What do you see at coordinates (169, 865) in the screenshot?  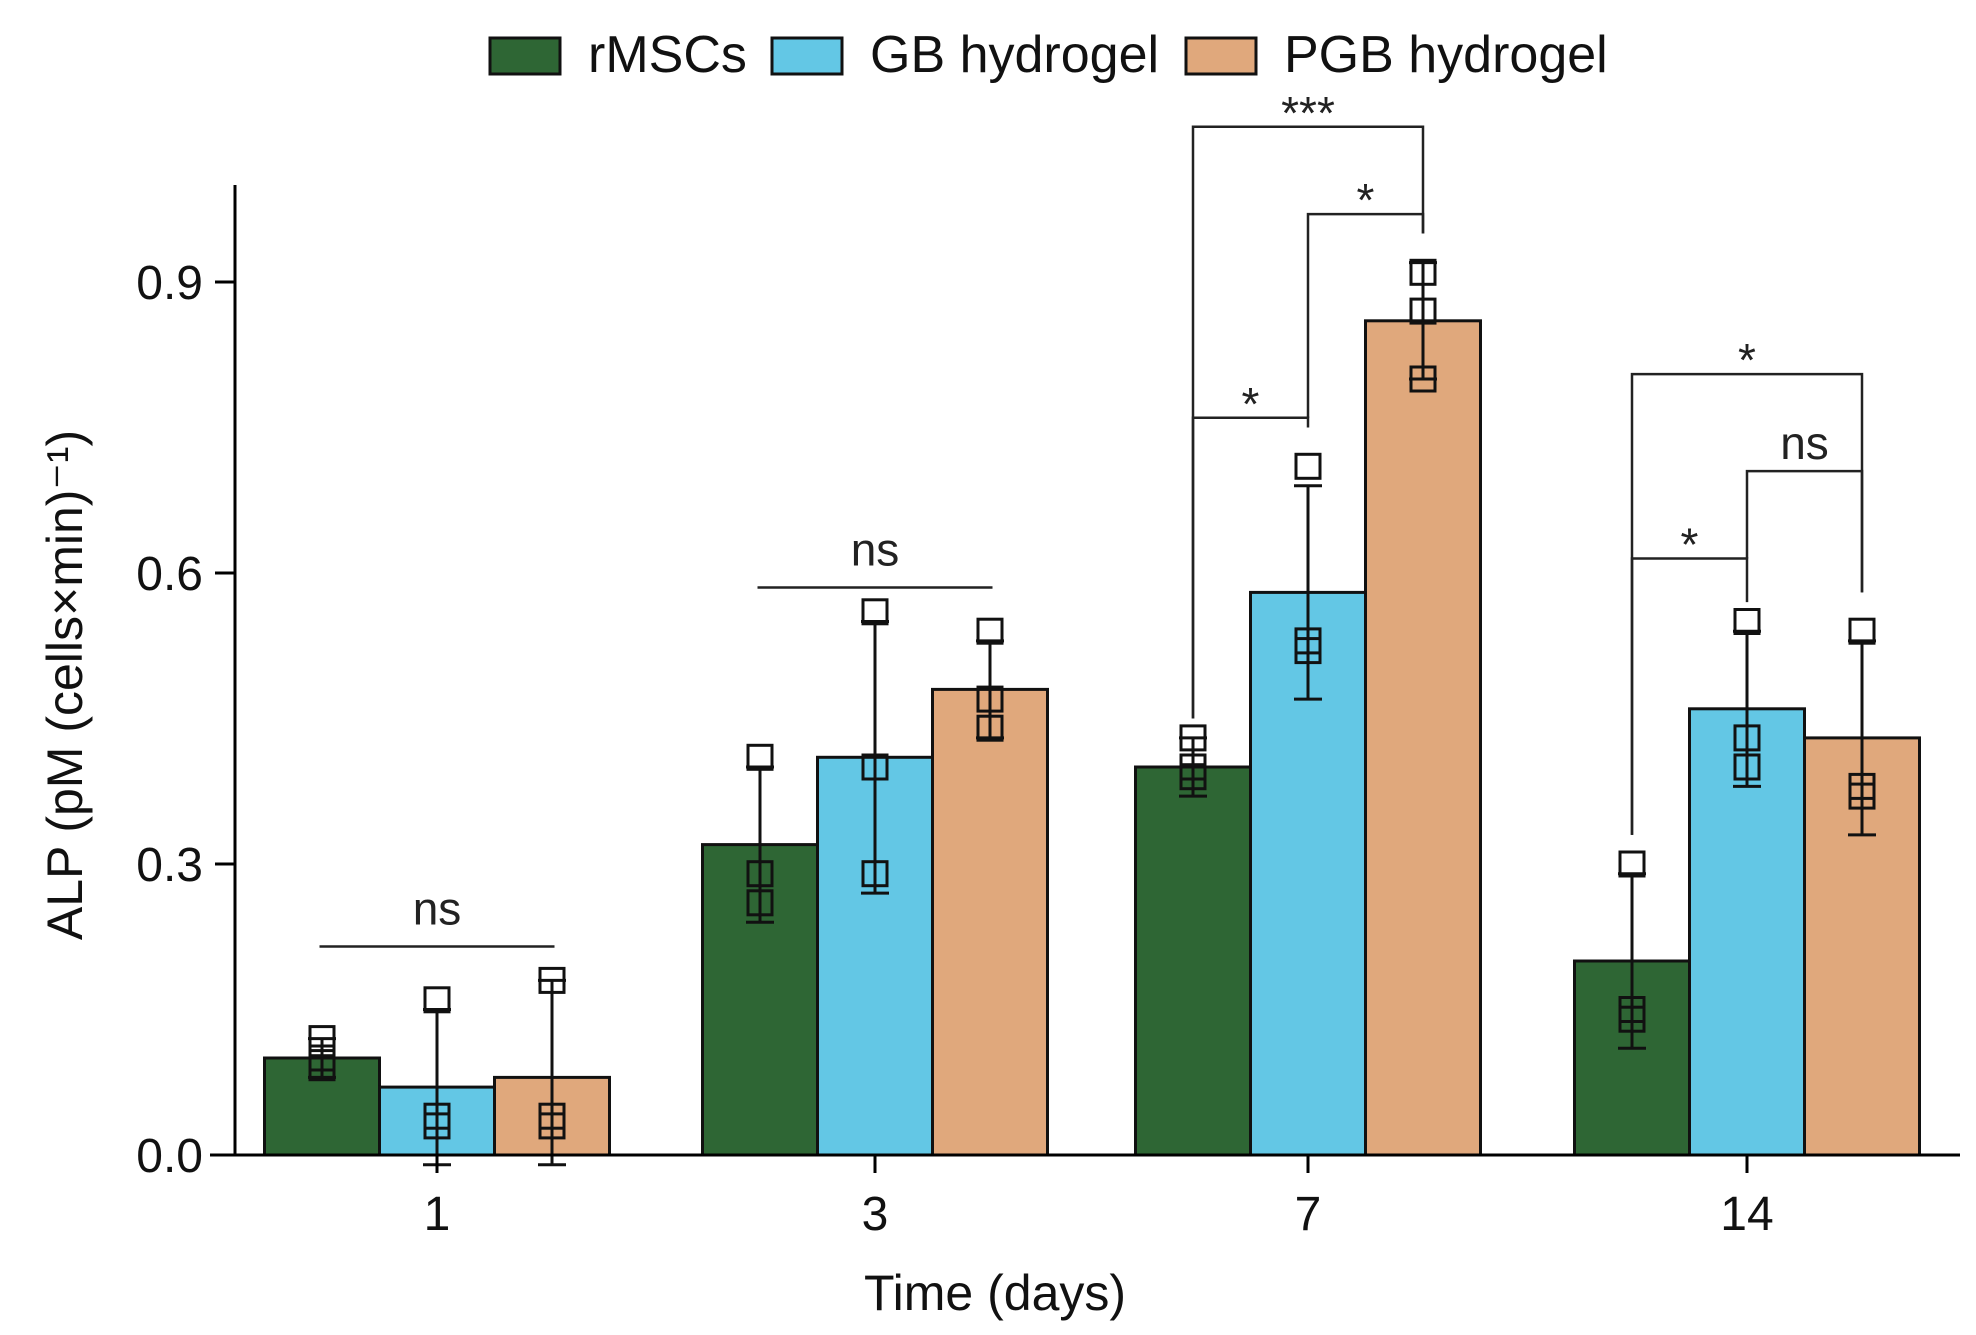 I see `y-tick-label: 0.3` at bounding box center [169, 865].